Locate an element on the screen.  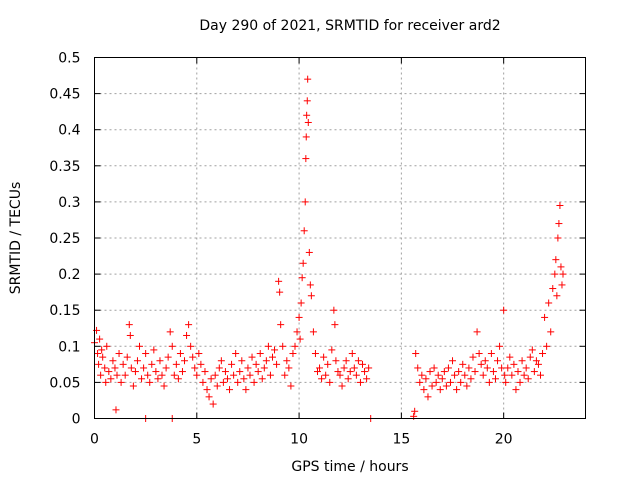
x-tick-labels: 0 5 10 15 20 is located at coordinates (301, 440).